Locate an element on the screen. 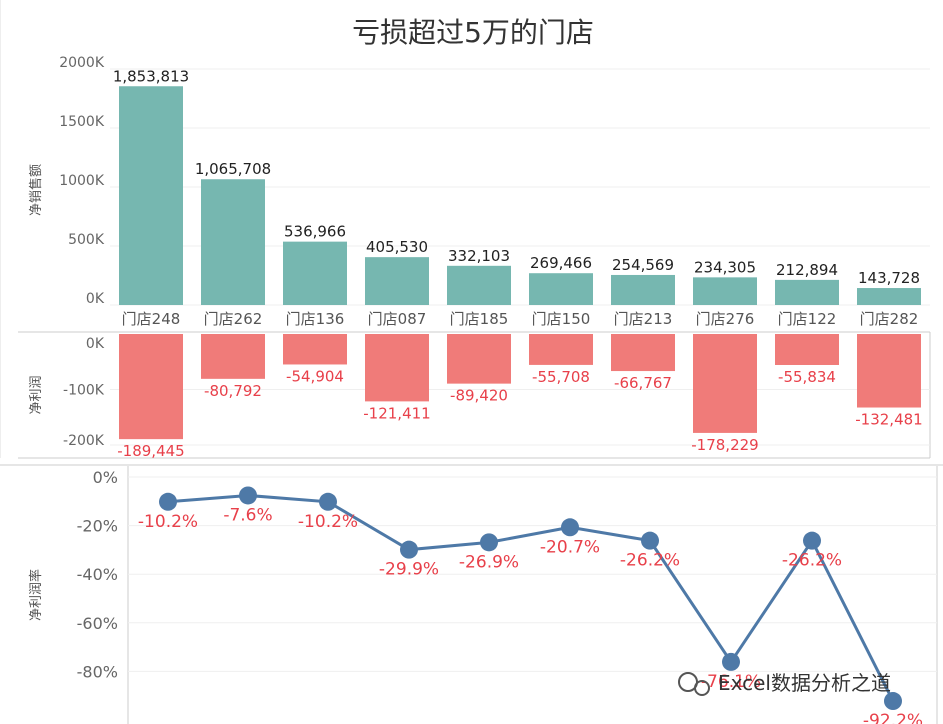 This screenshot has width=943, height=724. sales-data-label: 536,966 is located at coordinates (315, 232).